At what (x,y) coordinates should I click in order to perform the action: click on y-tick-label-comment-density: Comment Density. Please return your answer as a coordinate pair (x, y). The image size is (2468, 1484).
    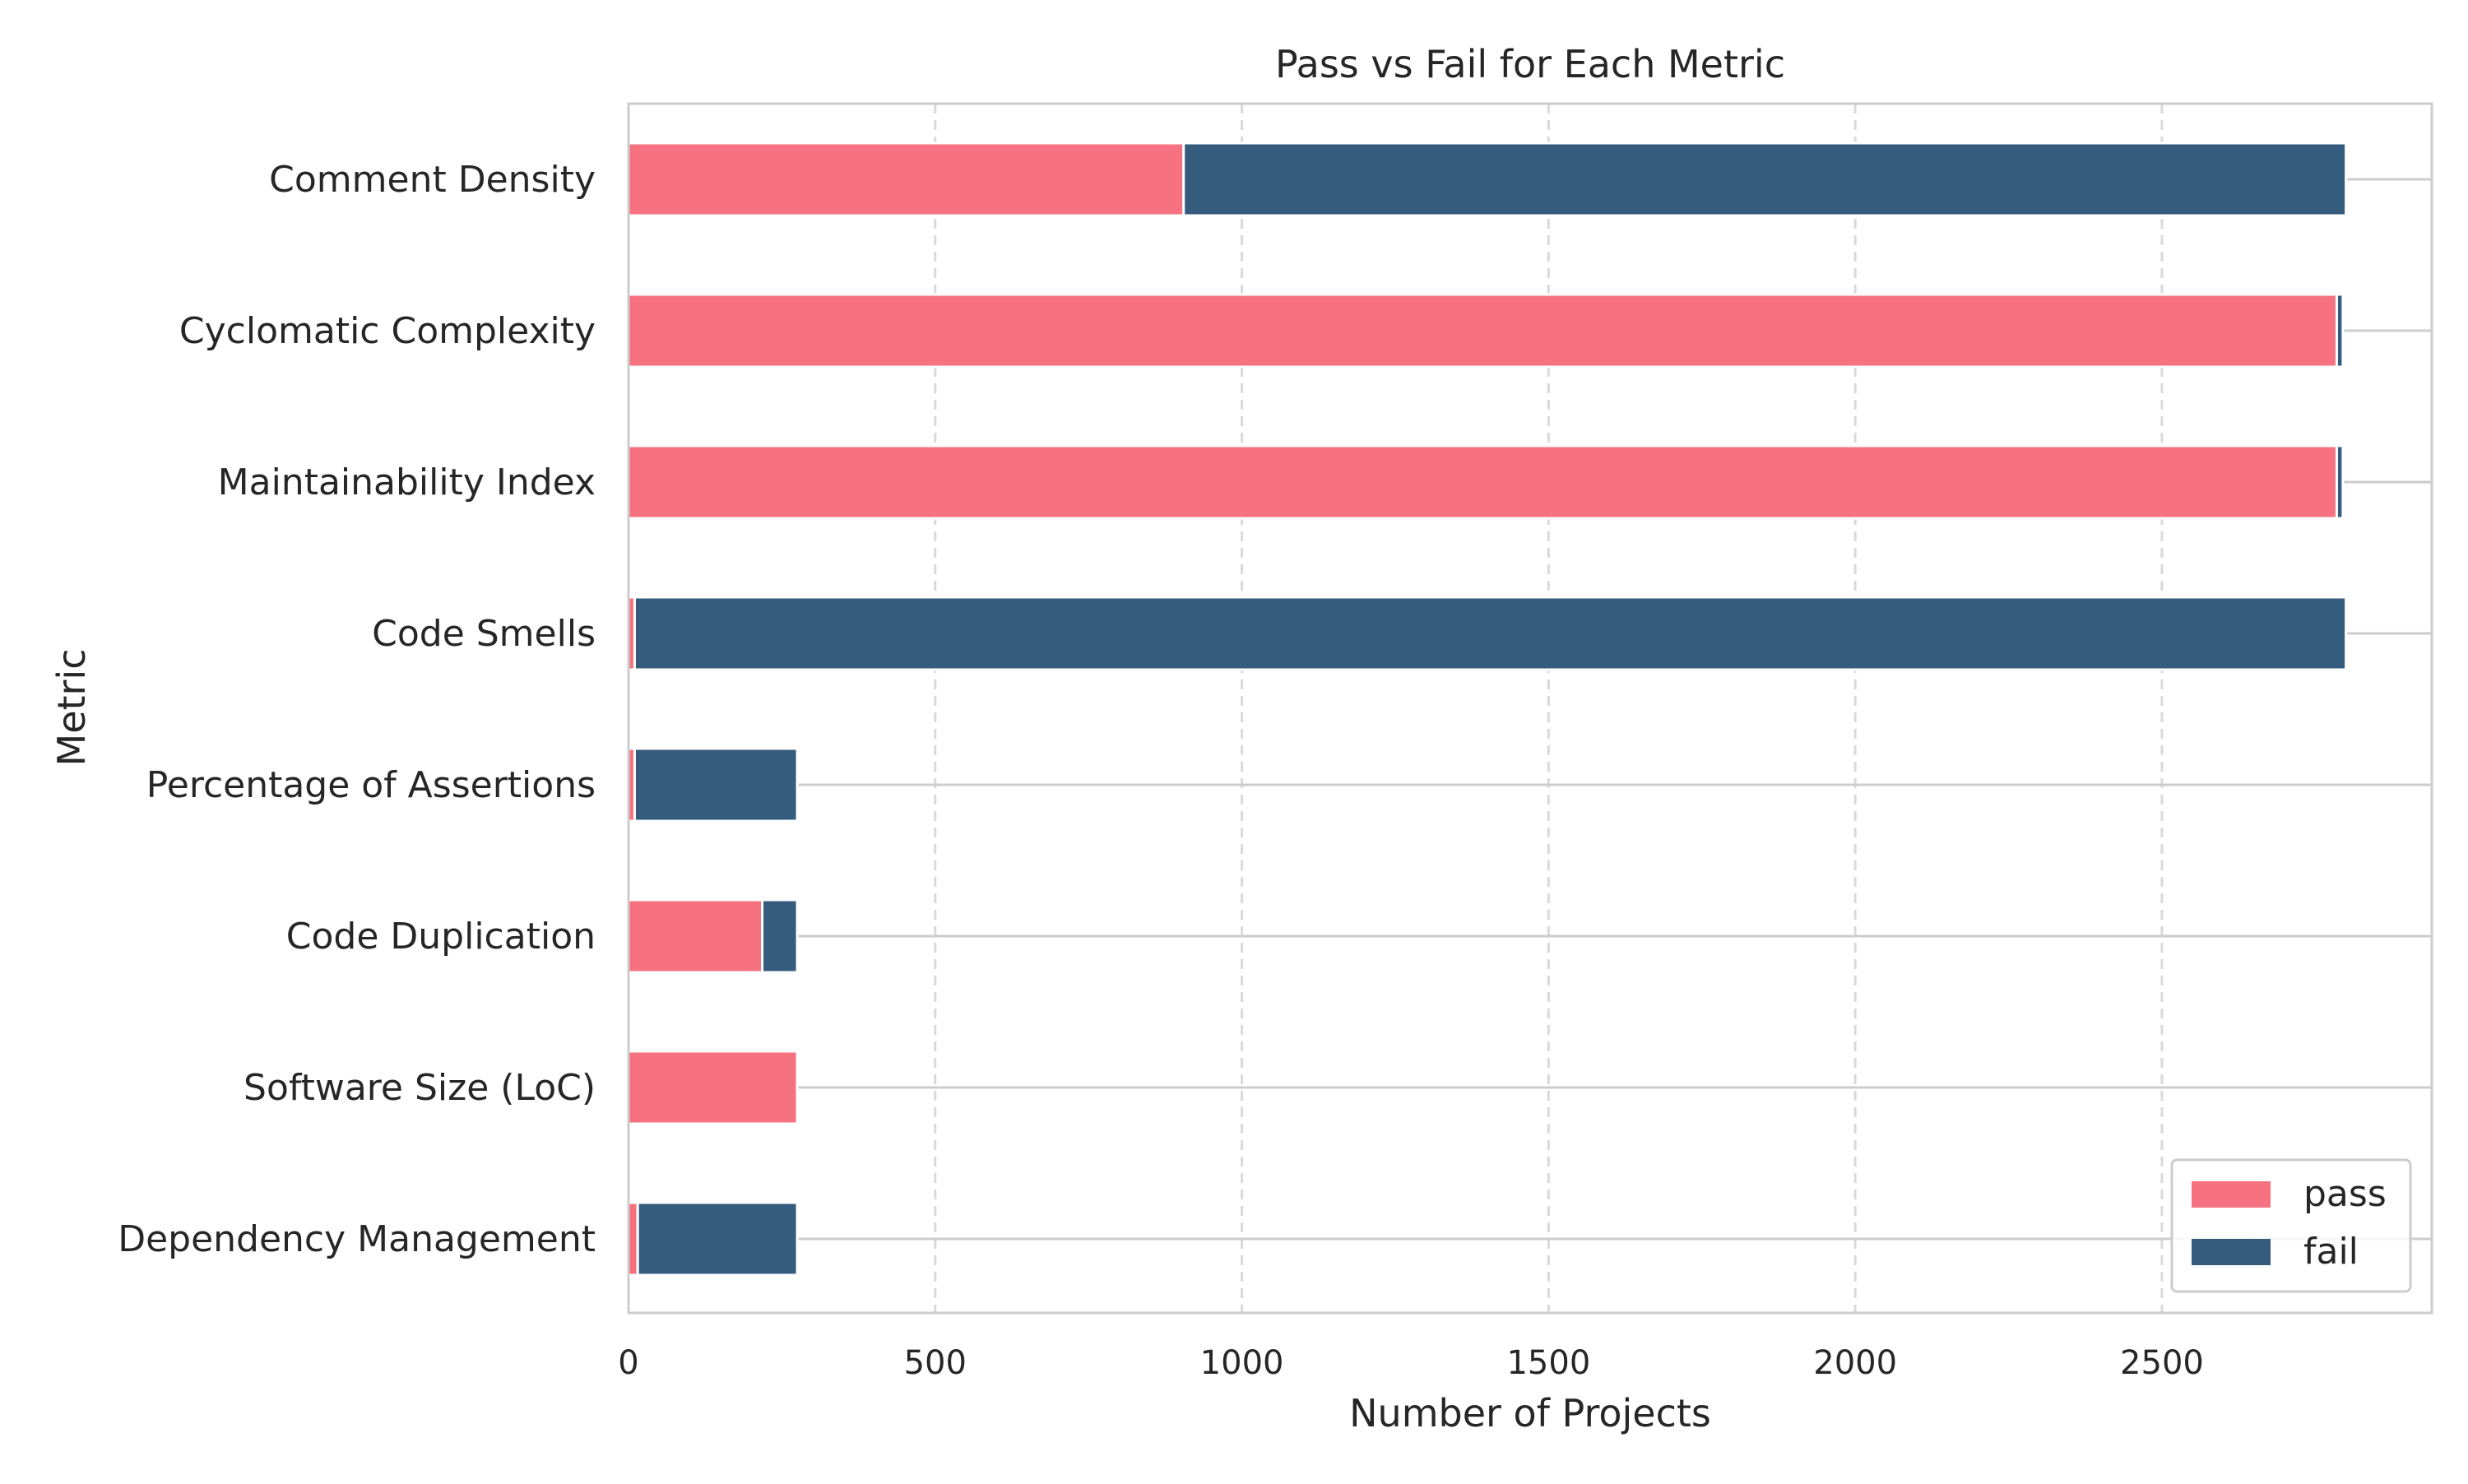
    Looking at the image, I should click on (432, 180).